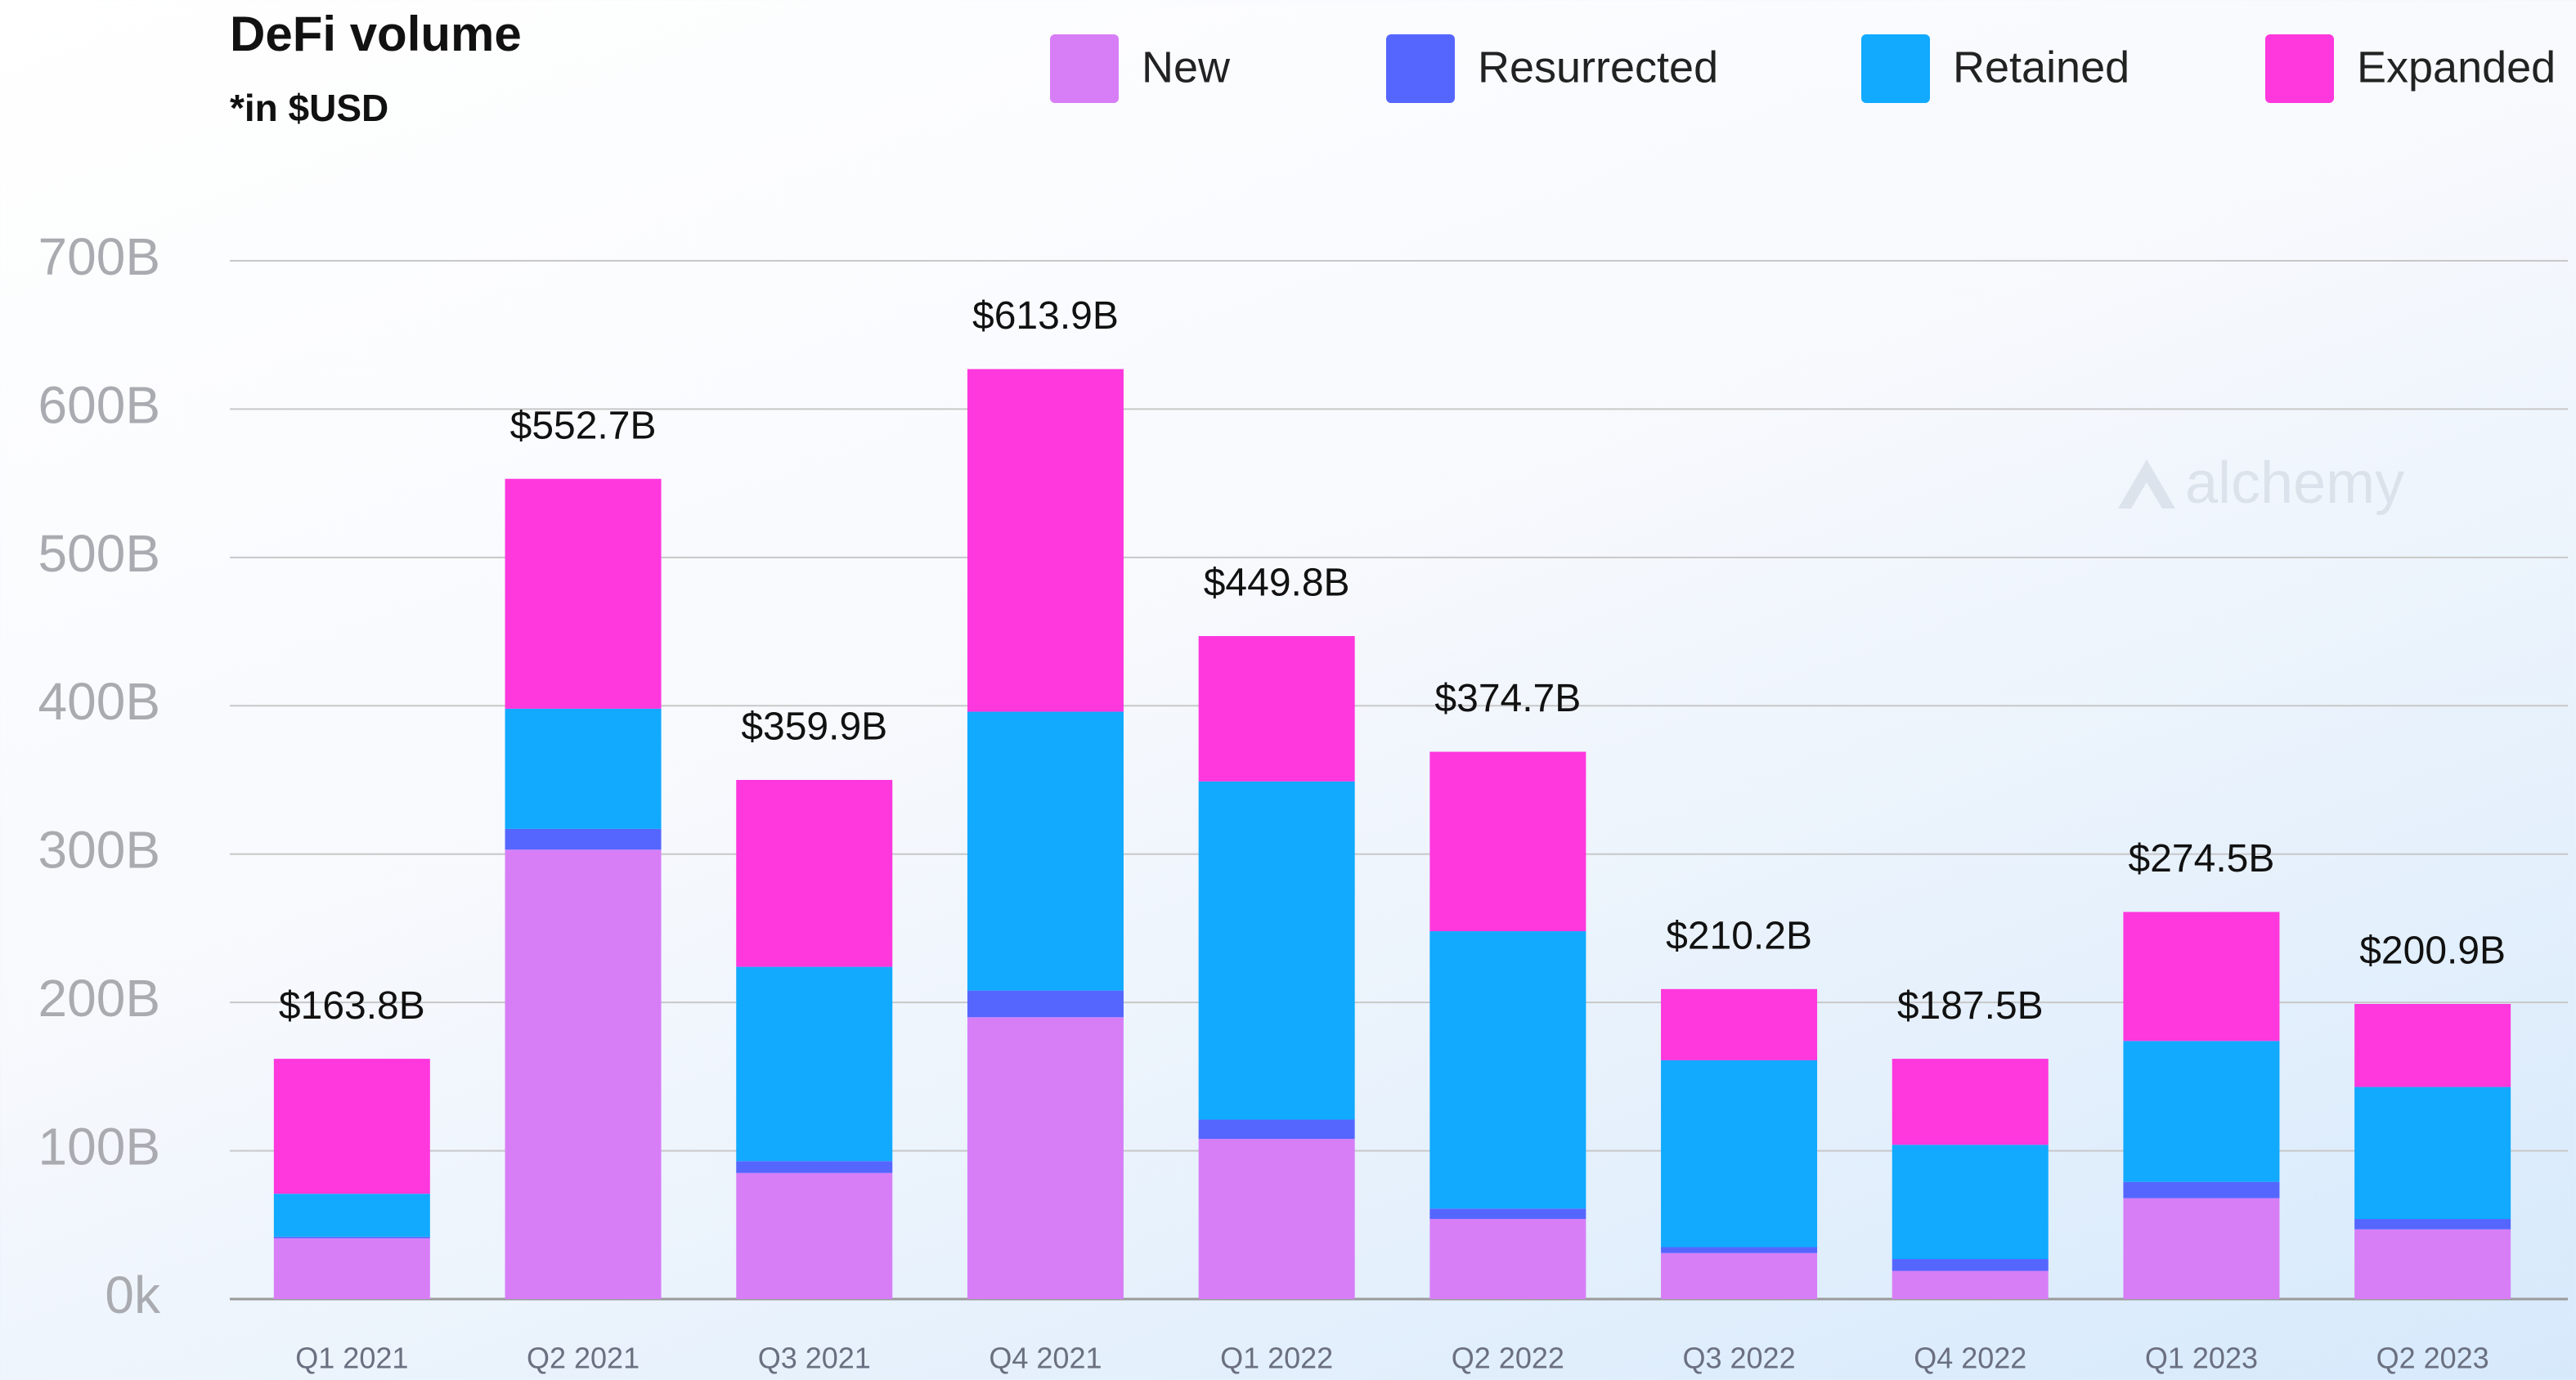 This screenshot has width=2576, height=1380. What do you see at coordinates (1277, 583) in the screenshot?
I see `total-label: $449.8B` at bounding box center [1277, 583].